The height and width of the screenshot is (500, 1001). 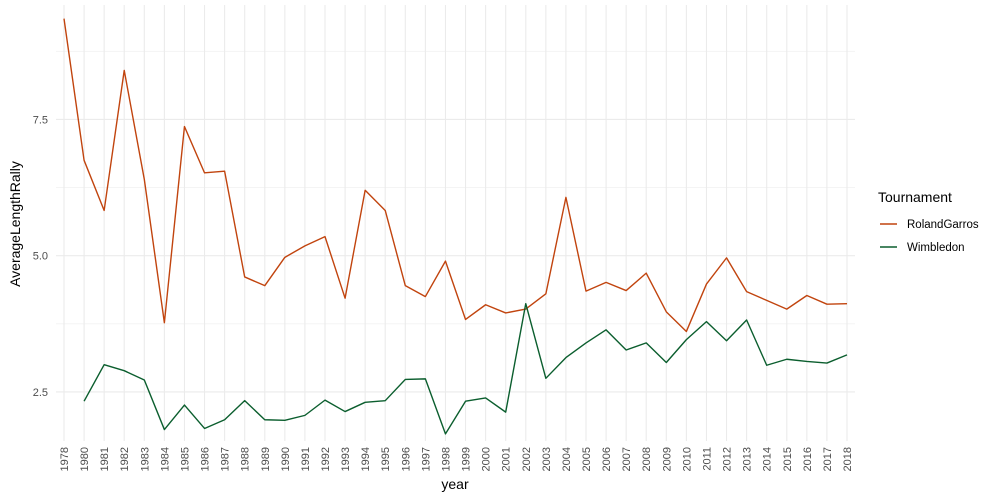 What do you see at coordinates (768, 459) in the screenshot?
I see `x-tick-label: 2014` at bounding box center [768, 459].